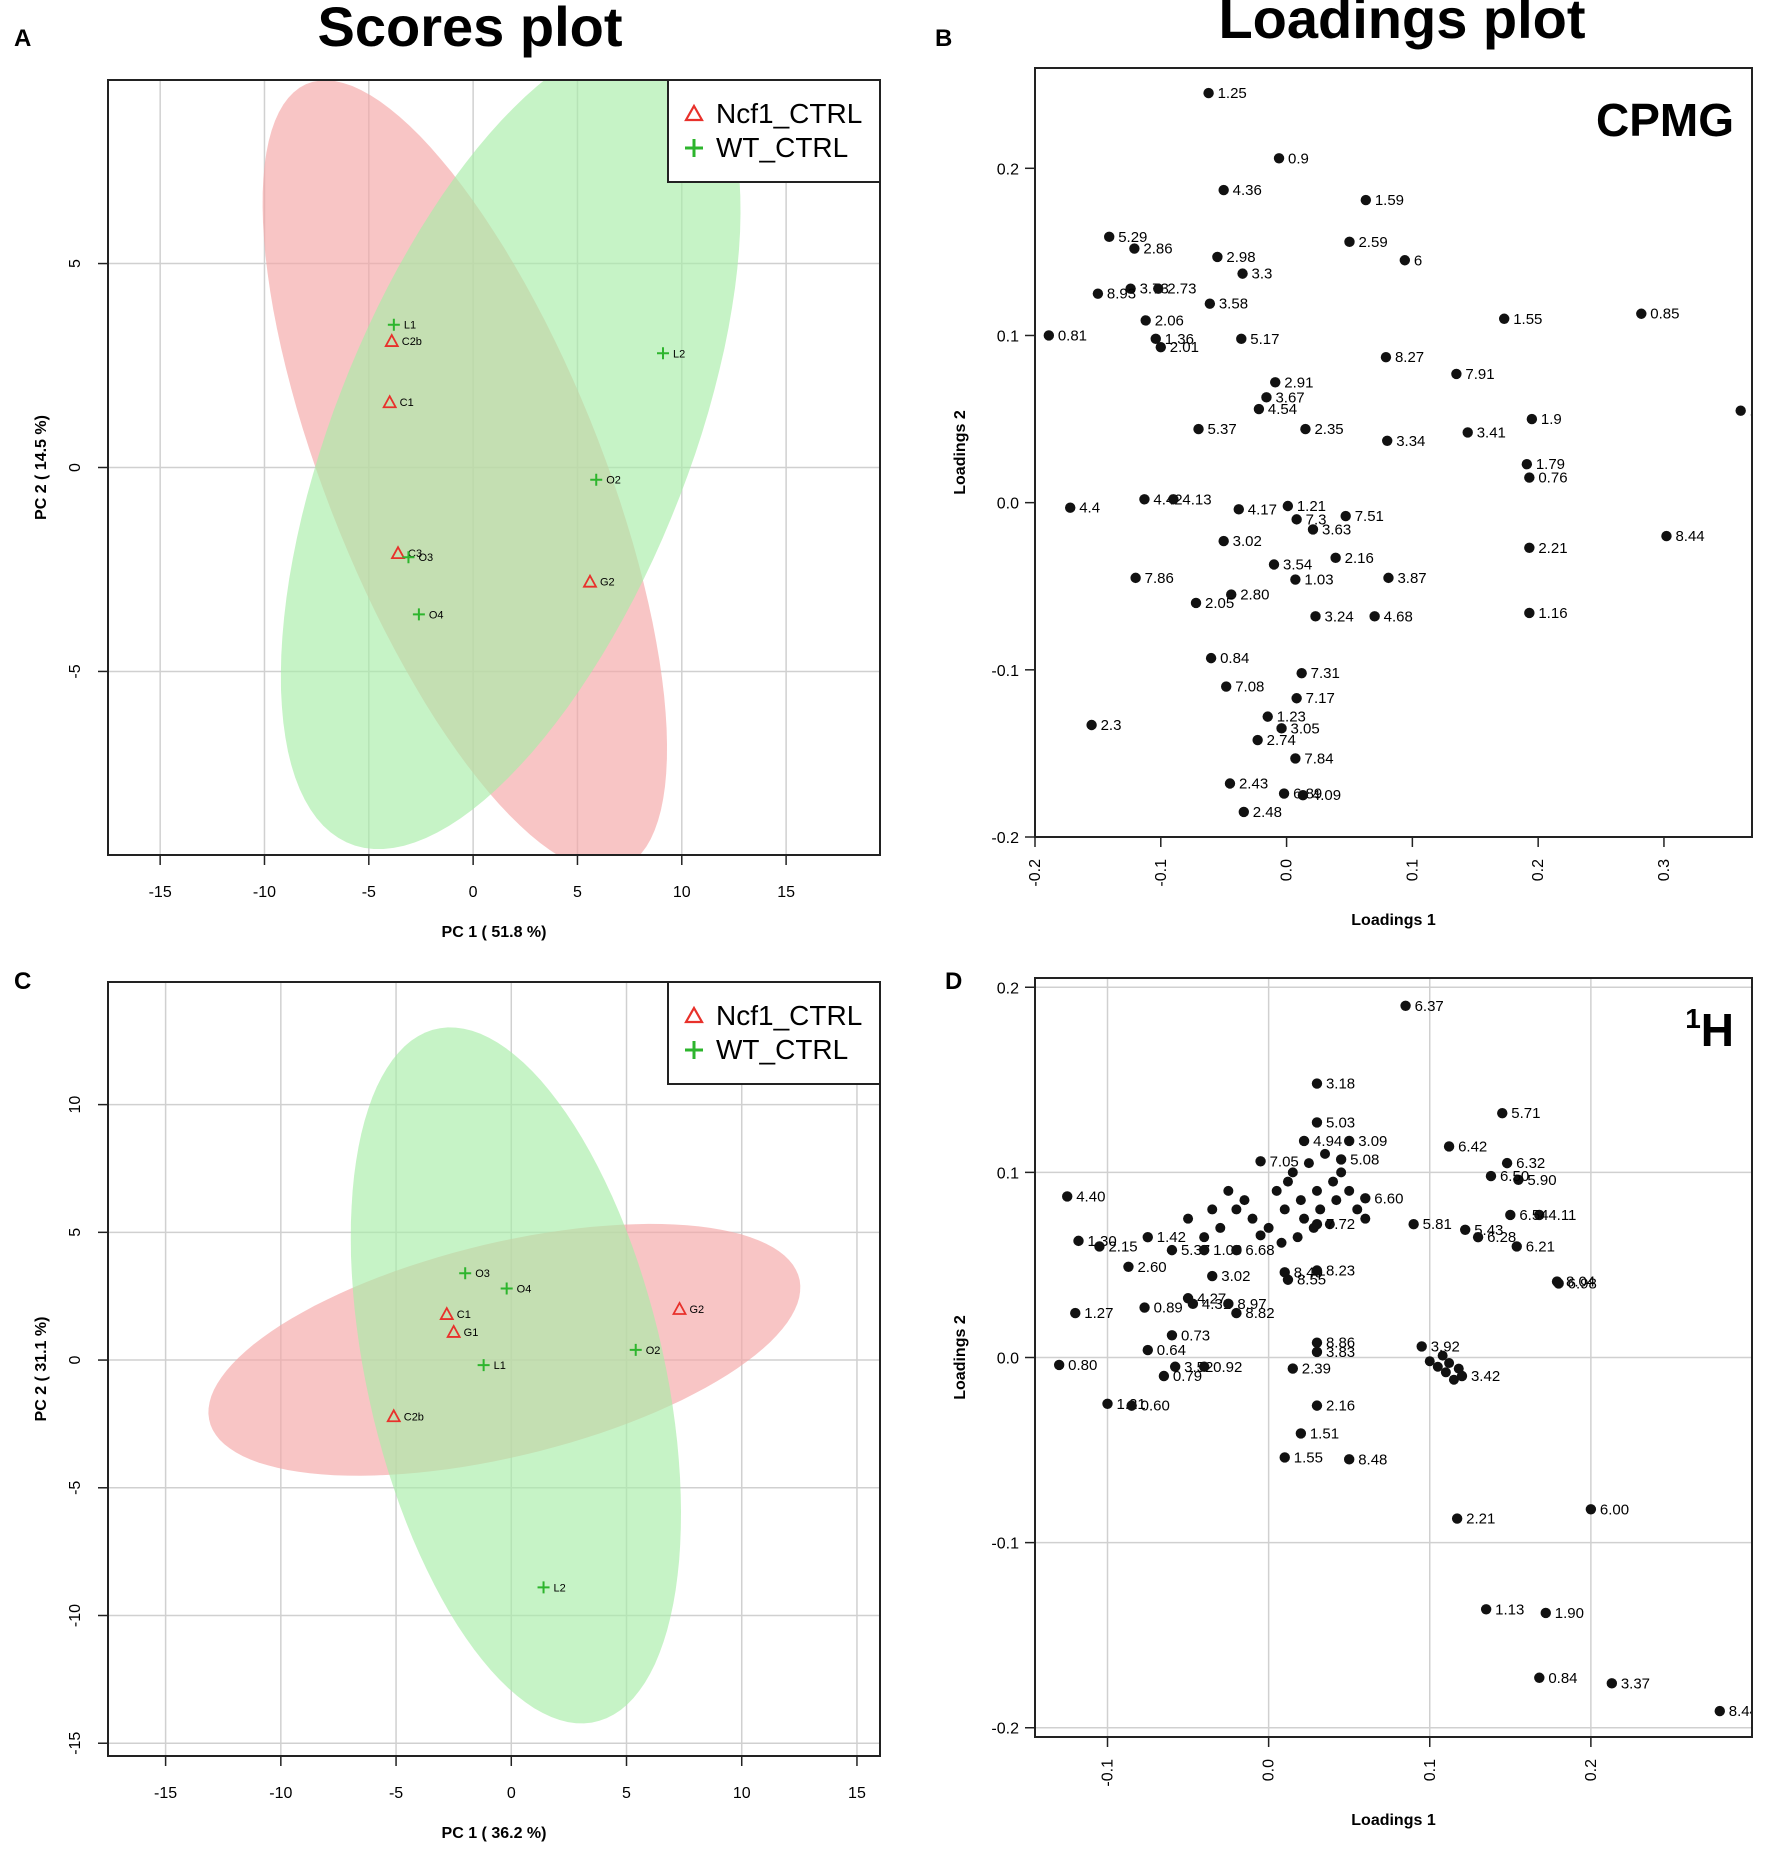 The height and width of the screenshot is (1852, 1772). Describe the element at coordinates (75, 467) in the screenshot. I see `y-tick-label: 0` at that location.